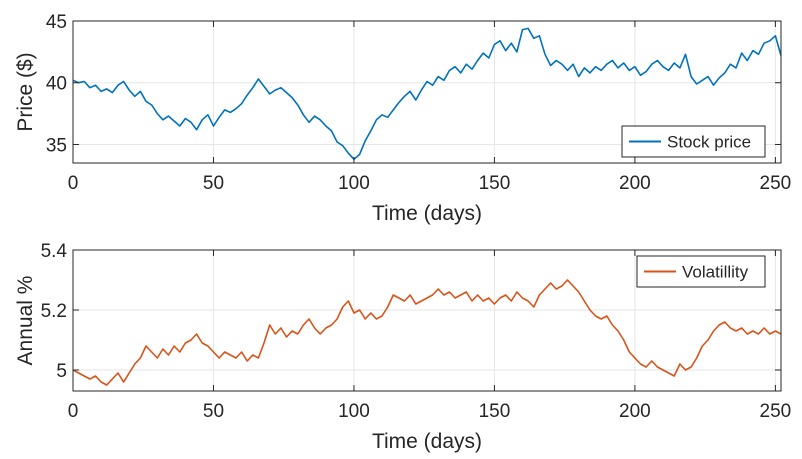 Image resolution: width=802 pixels, height=459 pixels. Describe the element at coordinates (54, 251) in the screenshot. I see `y-tick-label: 5.4` at that location.